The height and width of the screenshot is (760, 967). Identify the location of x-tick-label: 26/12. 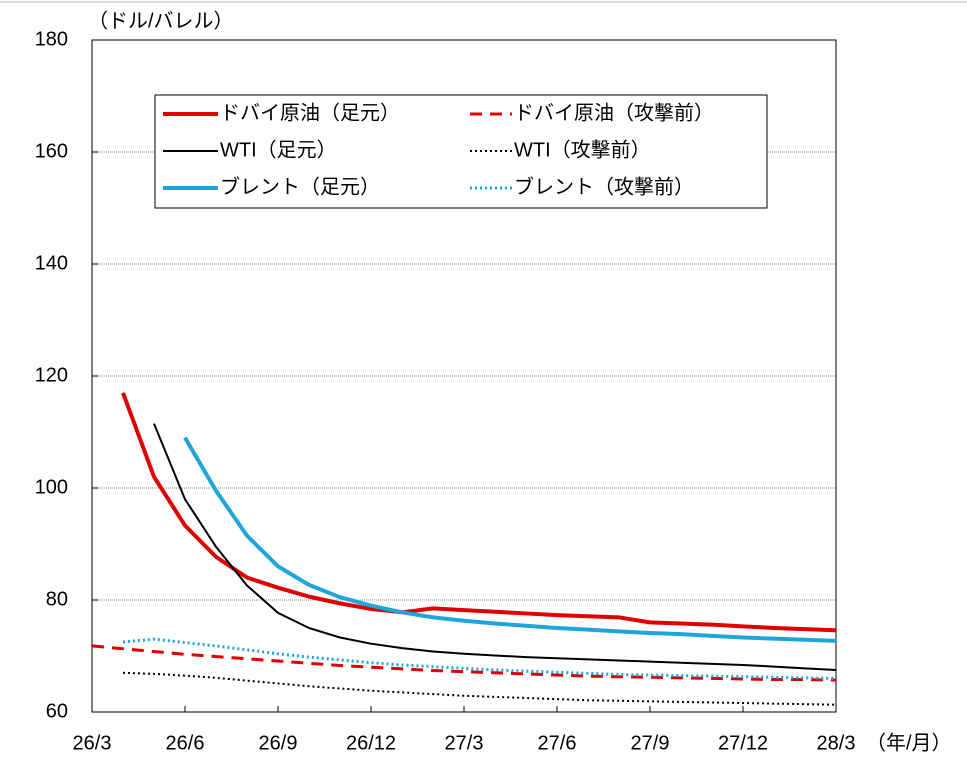
(371, 743).